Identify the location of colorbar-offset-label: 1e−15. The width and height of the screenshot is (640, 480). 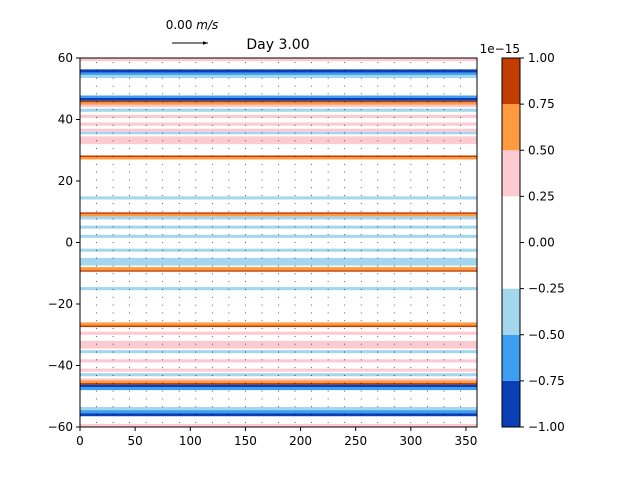
(500, 49).